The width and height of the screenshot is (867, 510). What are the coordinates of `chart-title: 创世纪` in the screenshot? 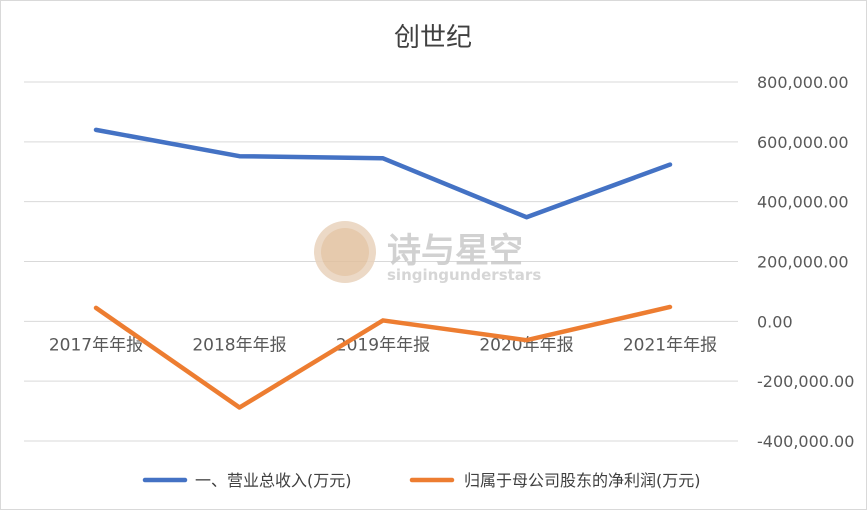 It's located at (433, 38).